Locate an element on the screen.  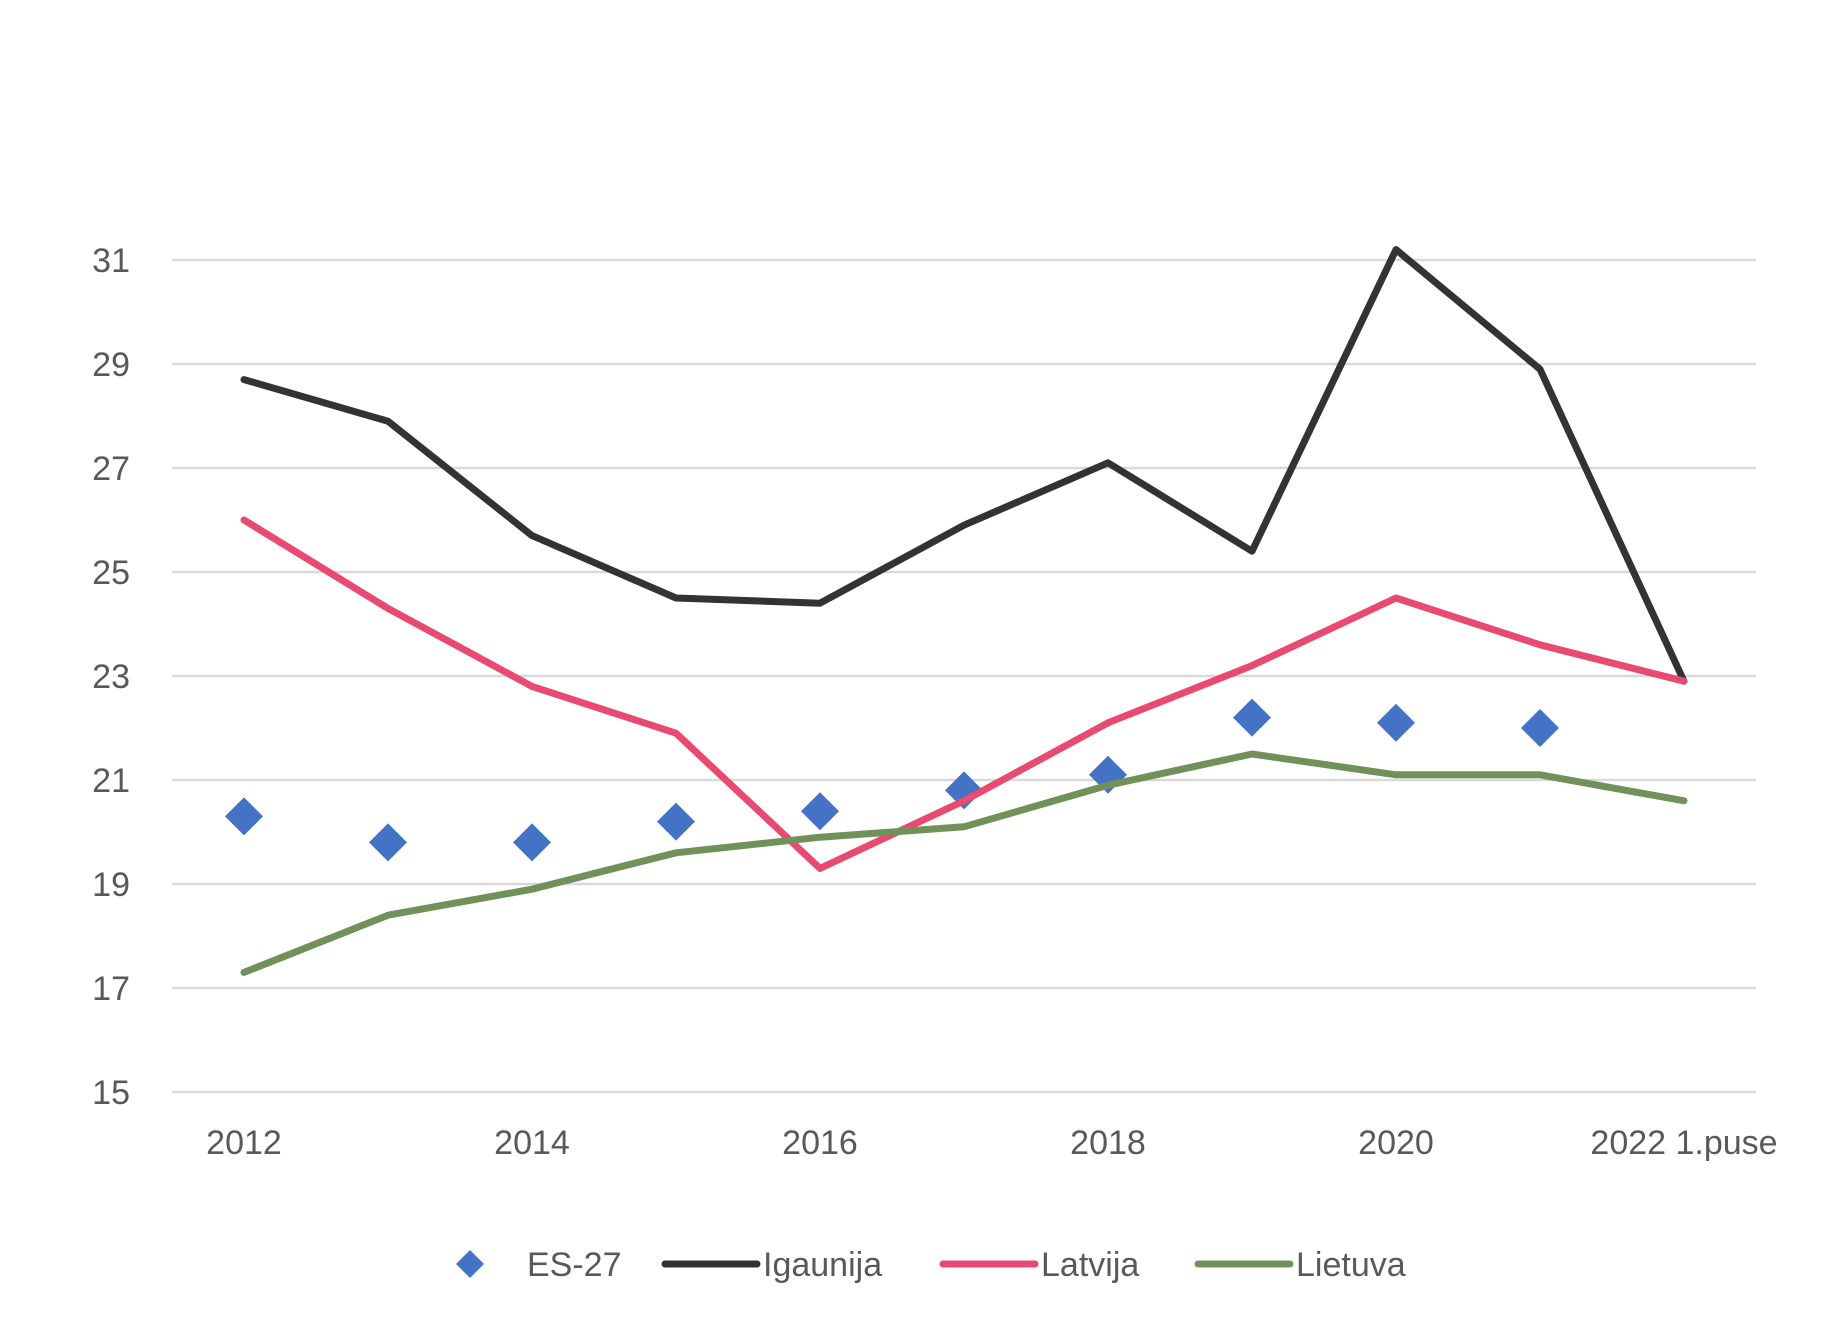
legend-item-latvija: Latvija is located at coordinates (1039, 1265).